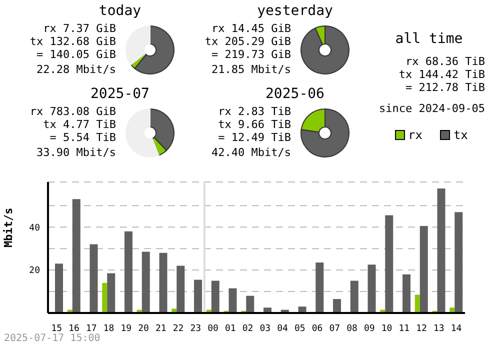 The width and height of the screenshot is (500, 348). What do you see at coordinates (34, 228) in the screenshot?
I see `y-tick-label: 40` at bounding box center [34, 228].